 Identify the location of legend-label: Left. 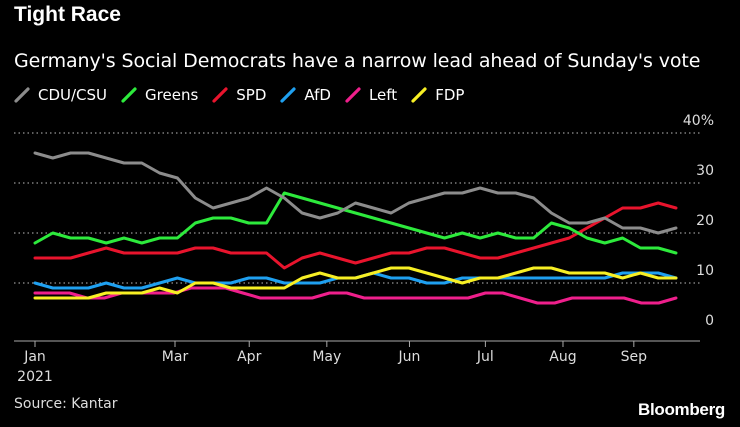
(383, 95).